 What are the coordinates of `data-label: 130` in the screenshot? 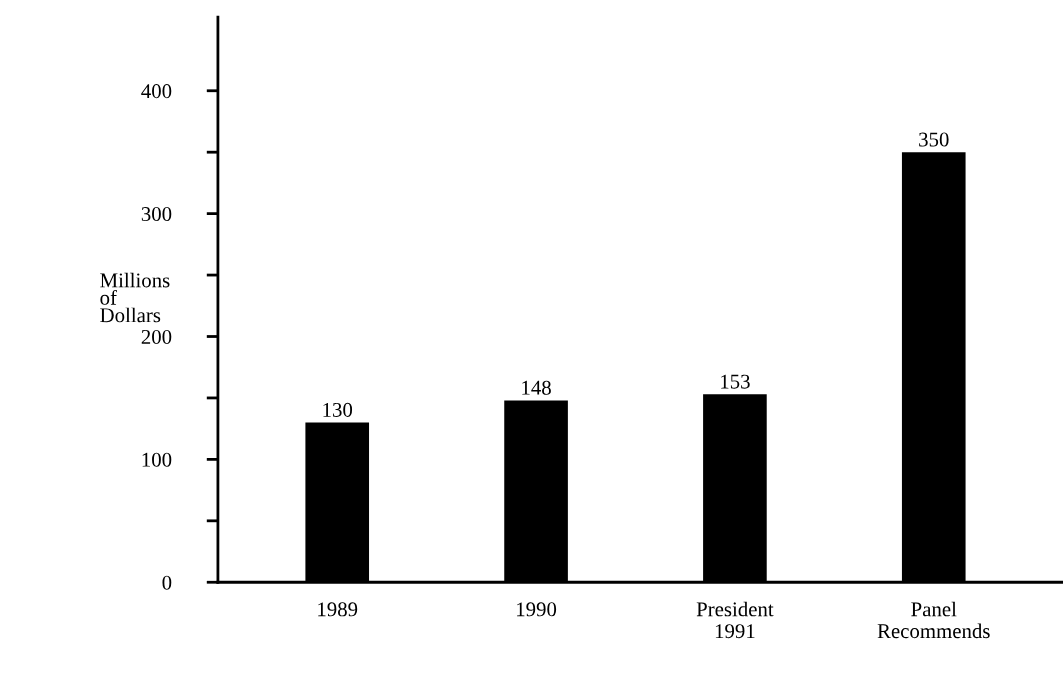 It's located at (338, 409).